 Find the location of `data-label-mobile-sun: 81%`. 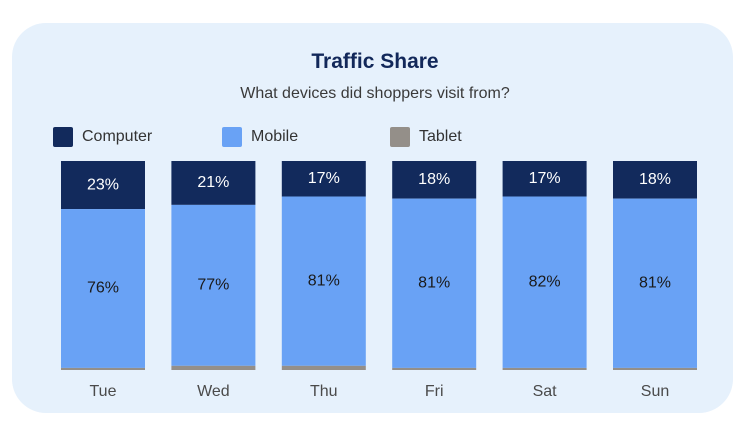

data-label-mobile-sun: 81% is located at coordinates (655, 282).